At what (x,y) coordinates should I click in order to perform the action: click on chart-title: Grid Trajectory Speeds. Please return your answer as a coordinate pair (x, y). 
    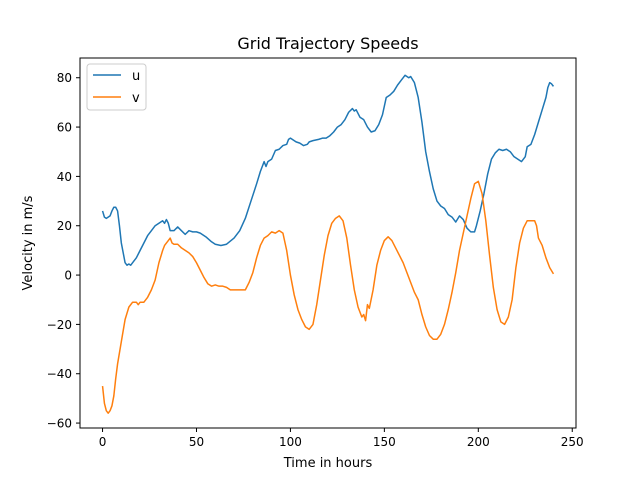
    Looking at the image, I should click on (327, 43).